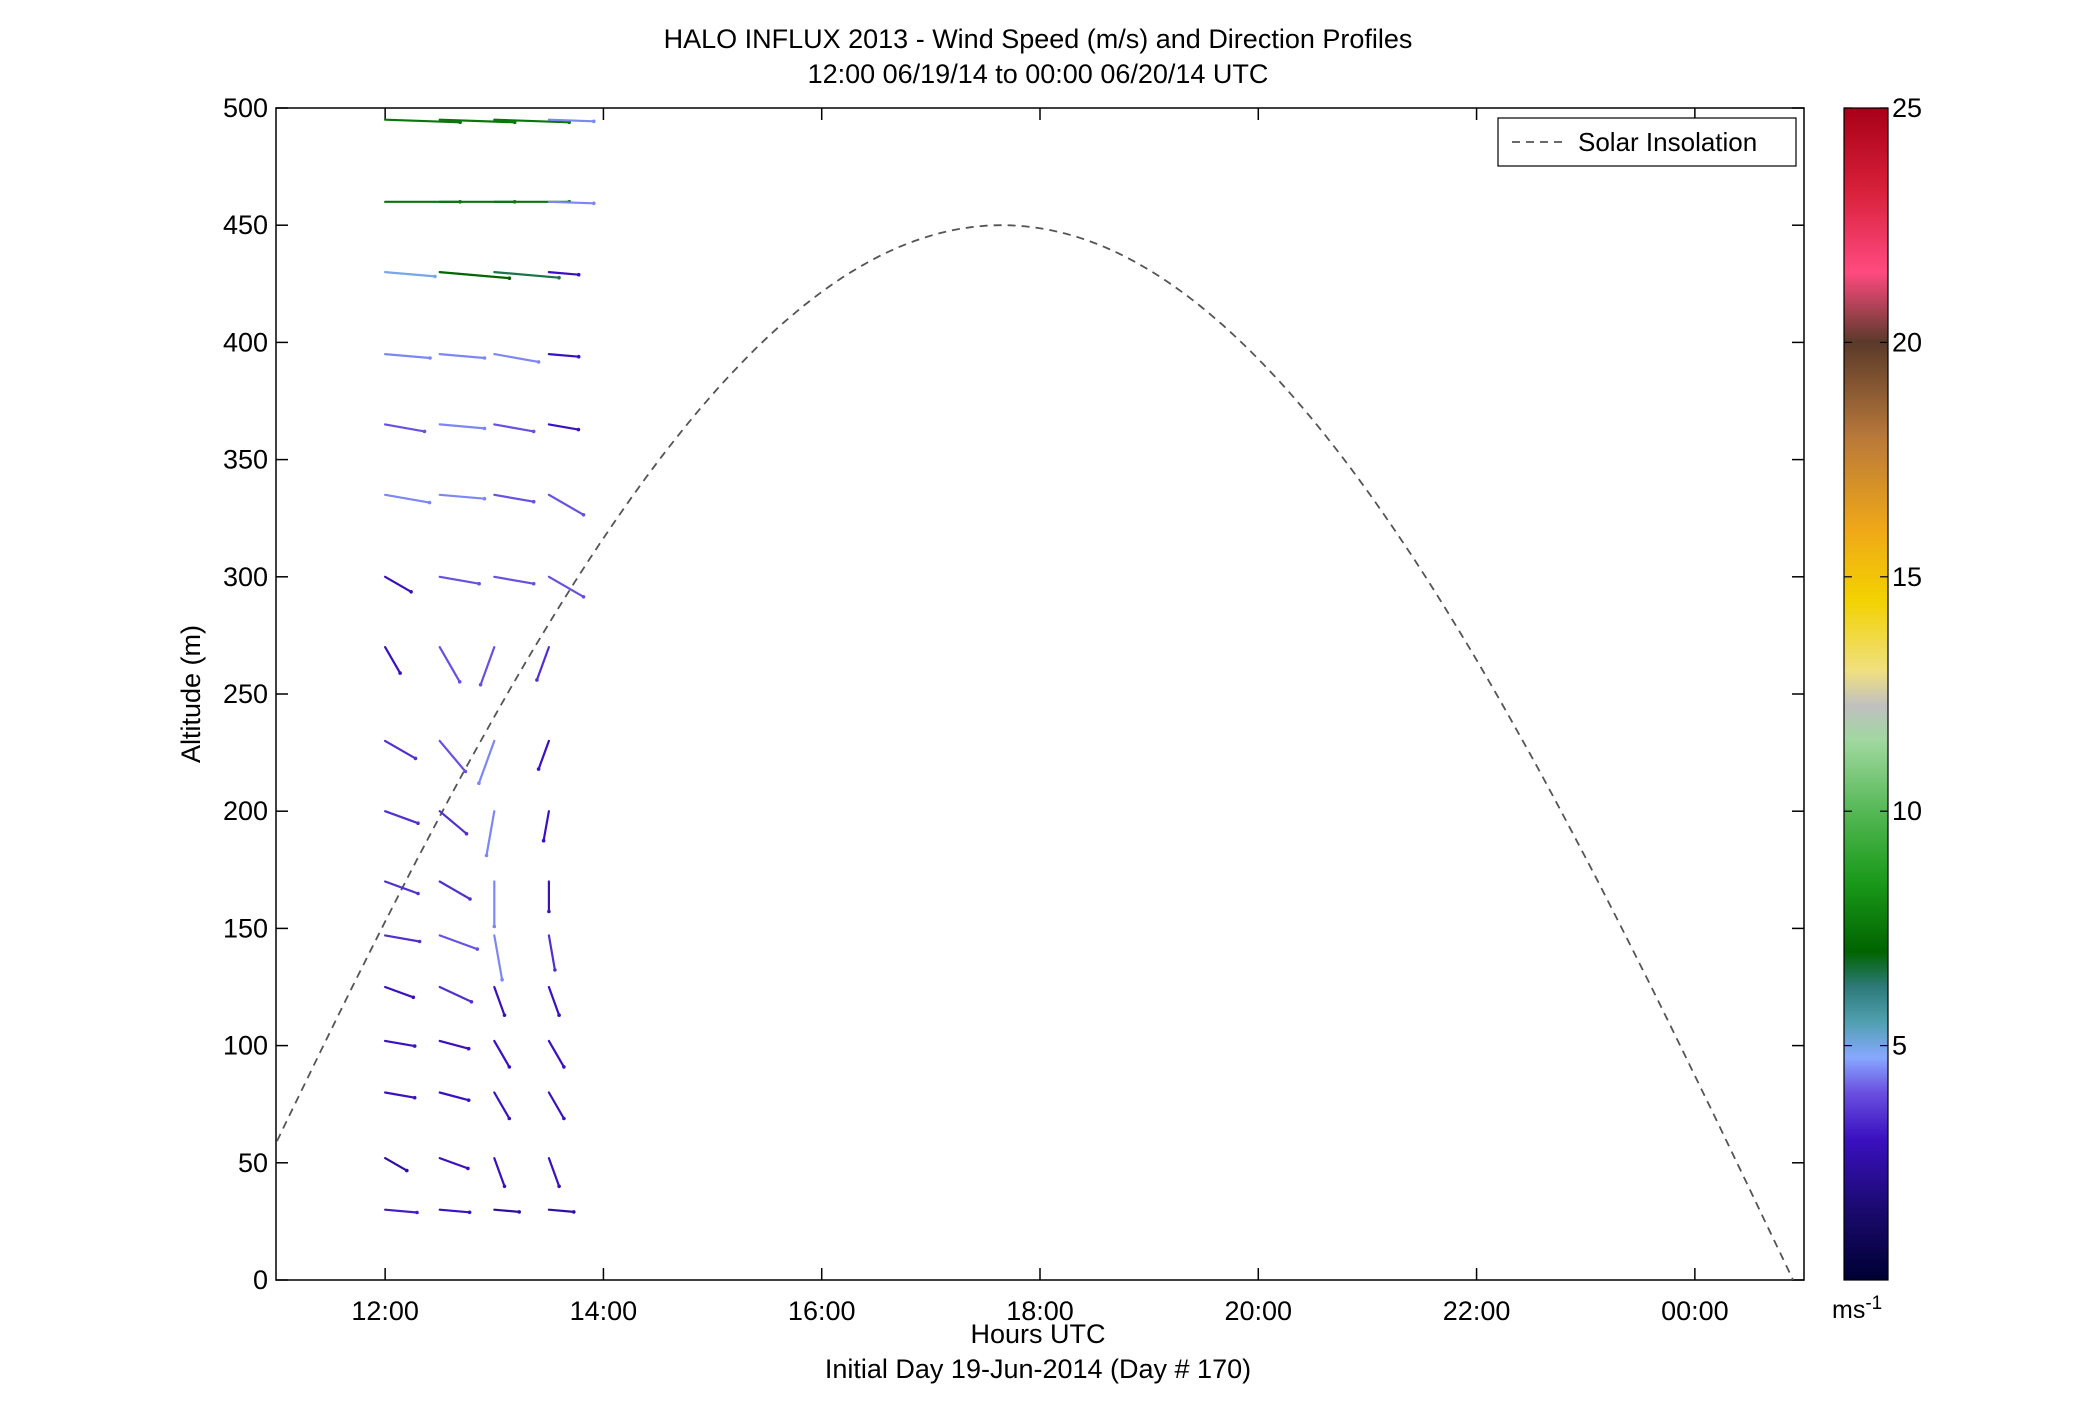  I want to click on y-tick-label: 300, so click(245, 577).